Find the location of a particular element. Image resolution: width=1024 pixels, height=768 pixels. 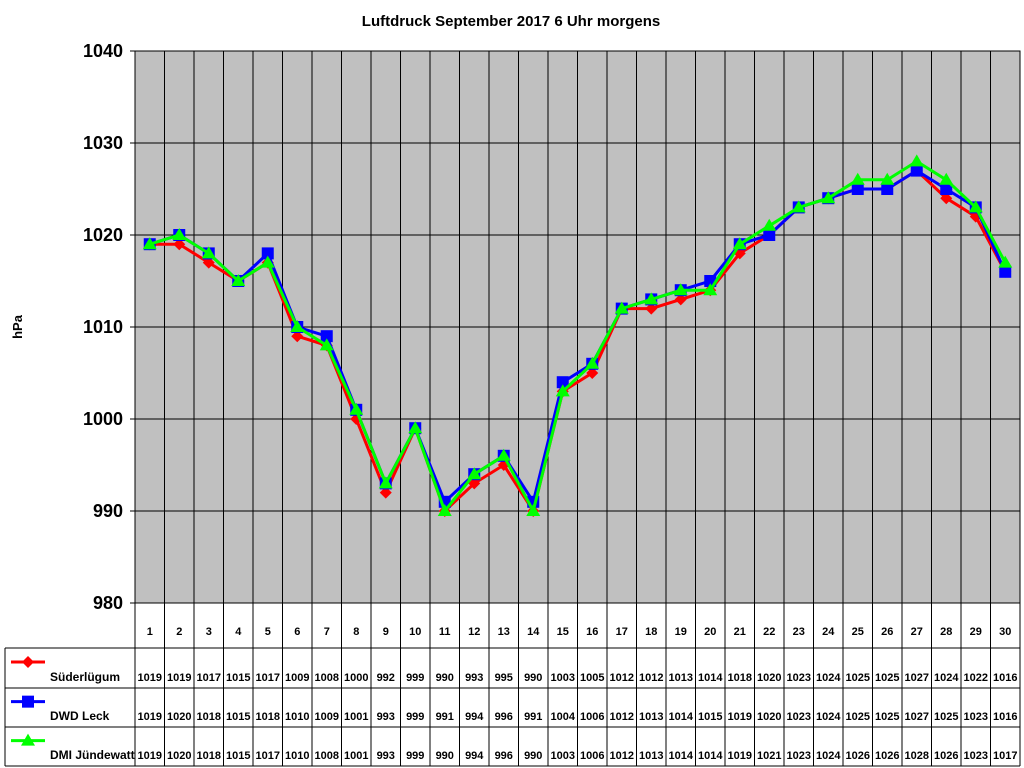

y-tick-label: 1000 is located at coordinates (103, 419).